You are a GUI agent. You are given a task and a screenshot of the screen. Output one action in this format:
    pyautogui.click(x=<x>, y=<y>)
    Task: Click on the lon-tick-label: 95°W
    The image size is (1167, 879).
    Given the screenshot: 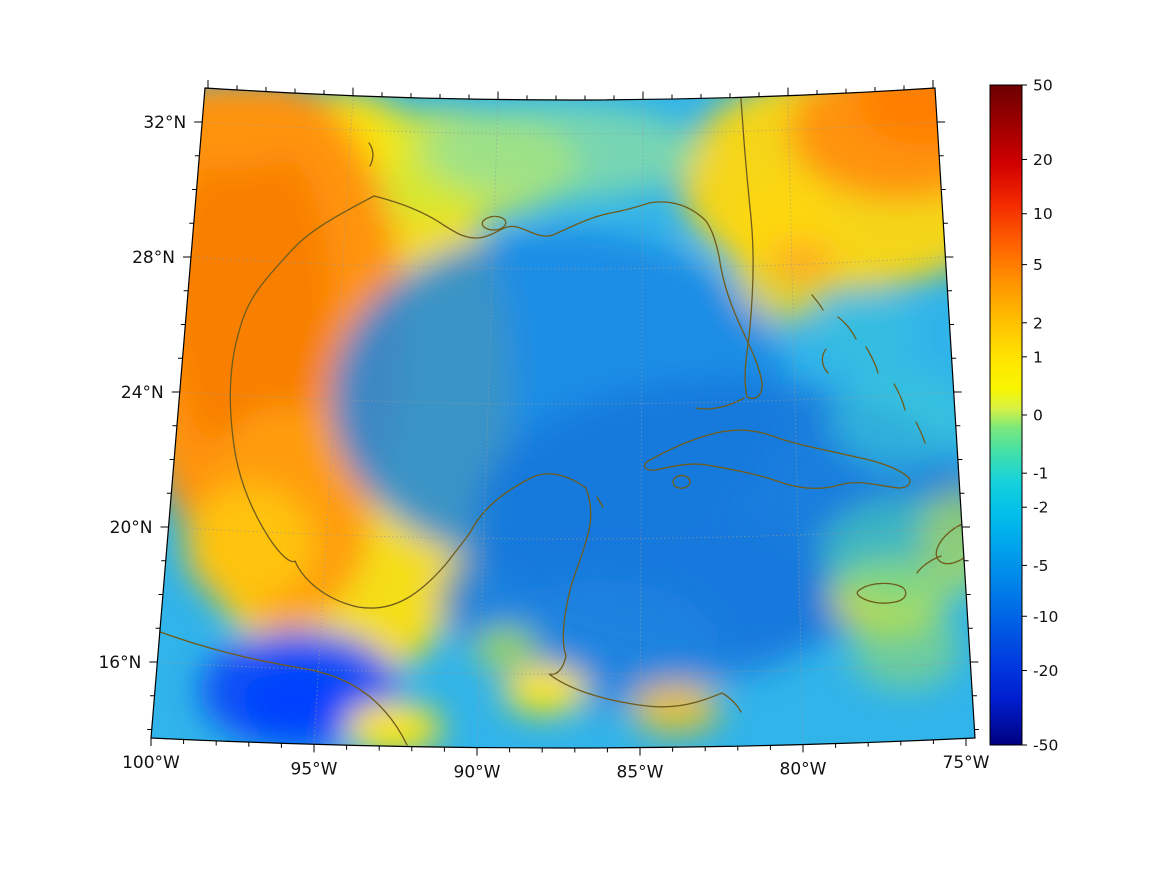 What is the action you would take?
    pyautogui.click(x=314, y=769)
    